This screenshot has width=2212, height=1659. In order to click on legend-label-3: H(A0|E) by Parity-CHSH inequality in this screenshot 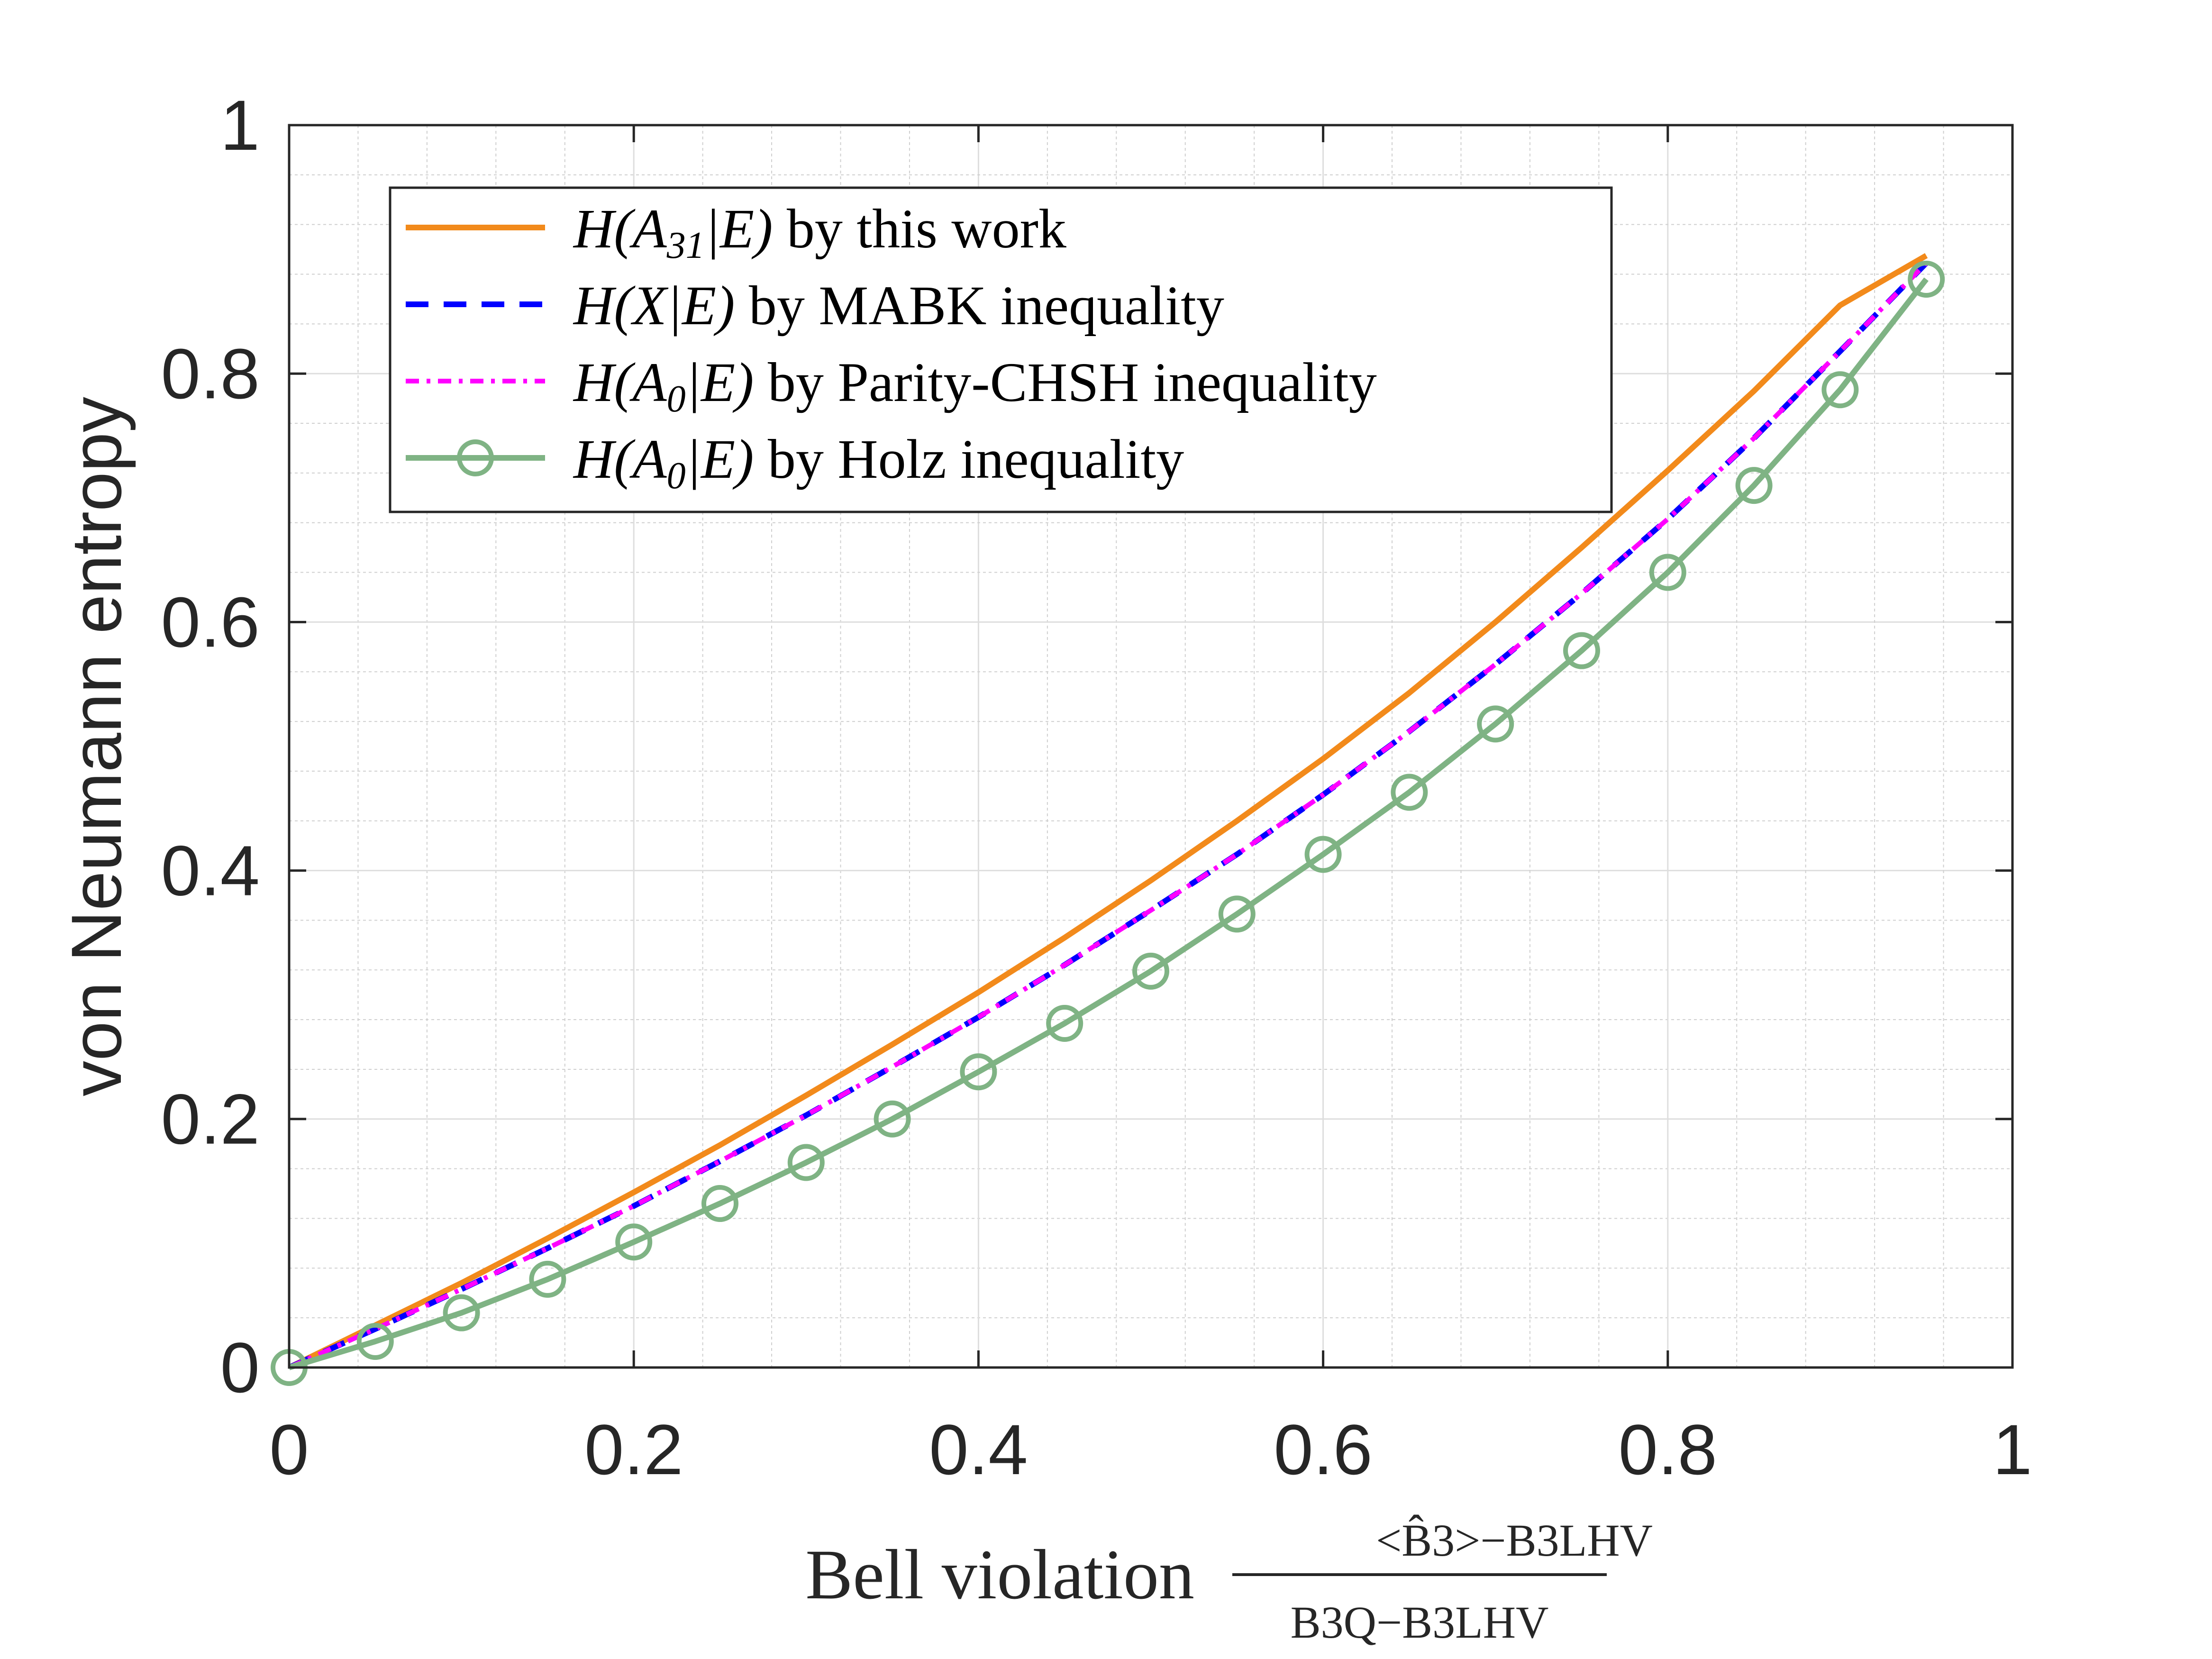, I will do `click(975, 385)`.